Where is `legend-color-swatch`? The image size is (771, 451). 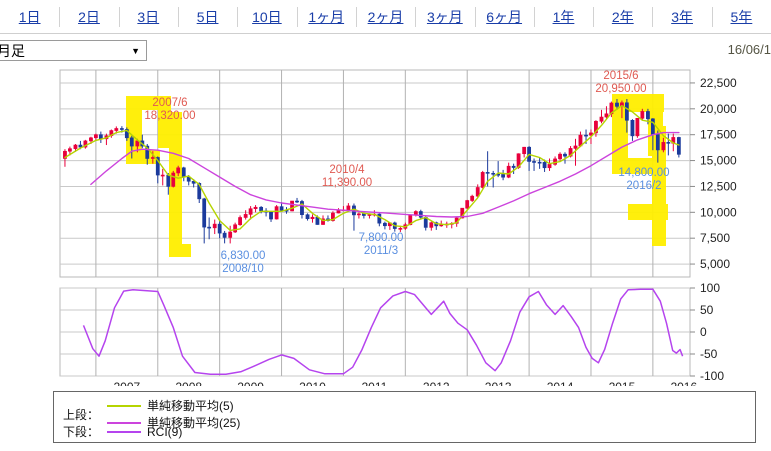 legend-color-swatch is located at coordinates (124, 405).